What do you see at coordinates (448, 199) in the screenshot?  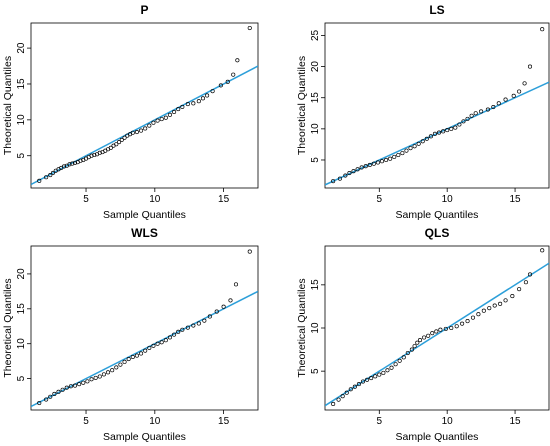 I see `x-tick-label: 10` at bounding box center [448, 199].